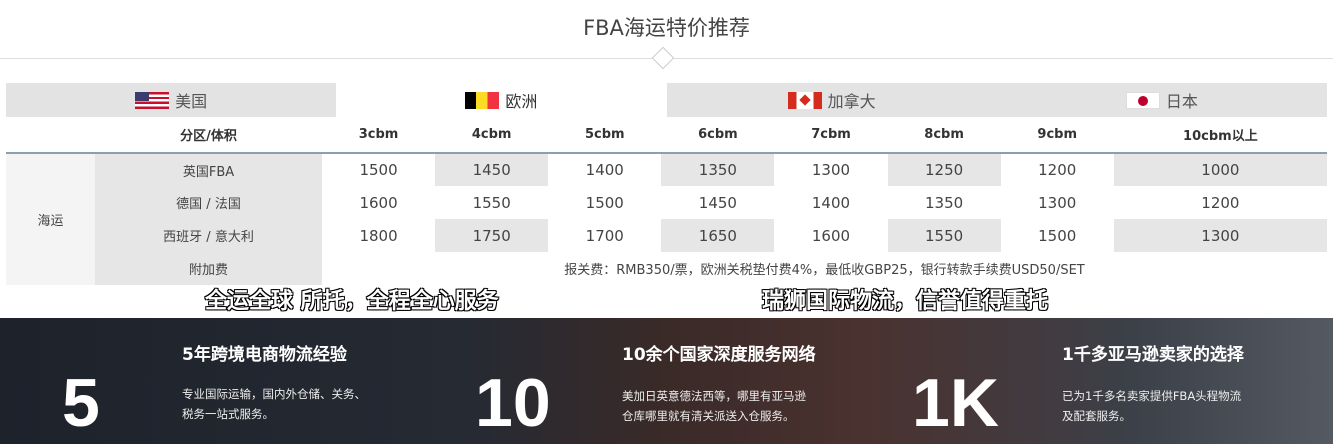  Describe the element at coordinates (352, 302) in the screenshot. I see `slogan-left: 全运全球 所托，全程全心服务` at that location.